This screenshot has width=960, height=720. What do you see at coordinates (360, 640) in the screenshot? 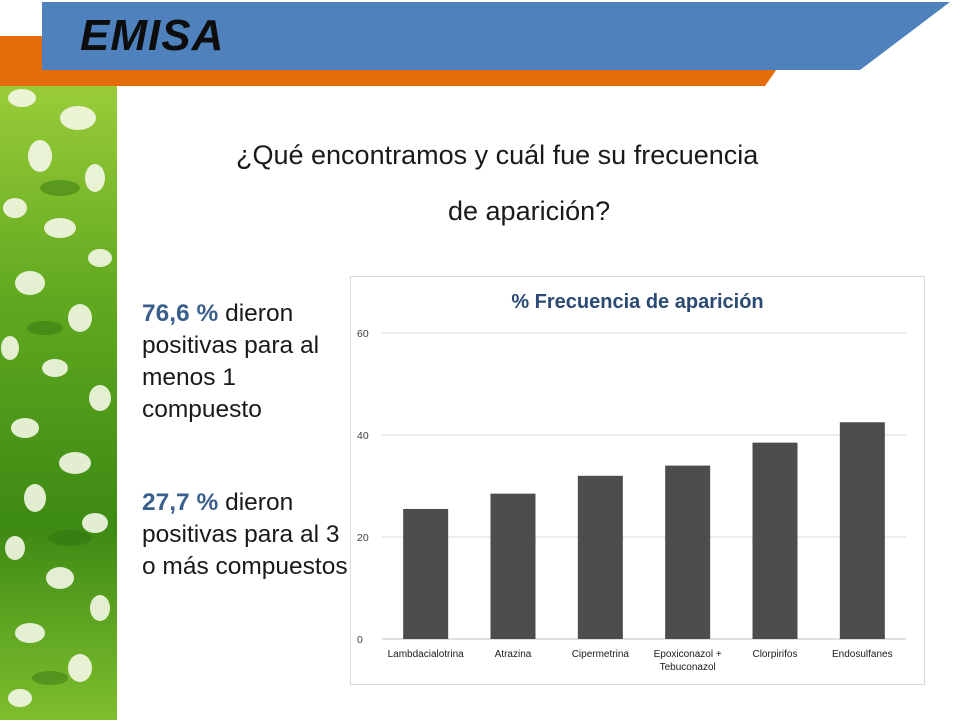
I see `y-tick-label: 0` at bounding box center [360, 640].